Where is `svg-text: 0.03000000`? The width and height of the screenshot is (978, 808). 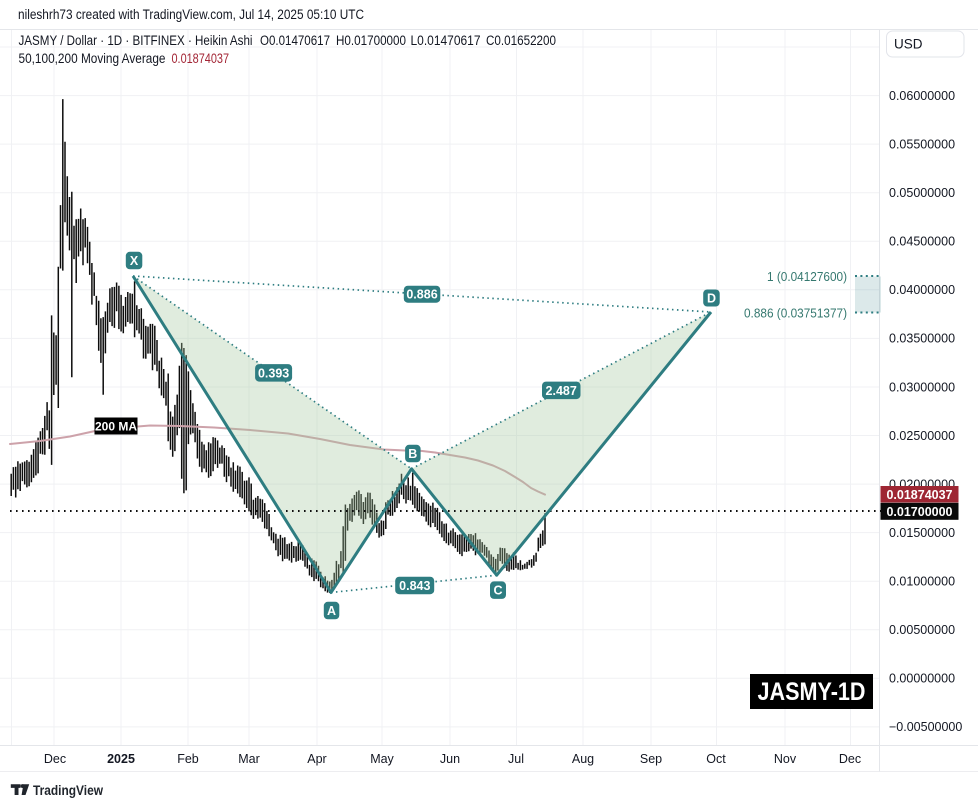 svg-text: 0.03000000 is located at coordinates (922, 387).